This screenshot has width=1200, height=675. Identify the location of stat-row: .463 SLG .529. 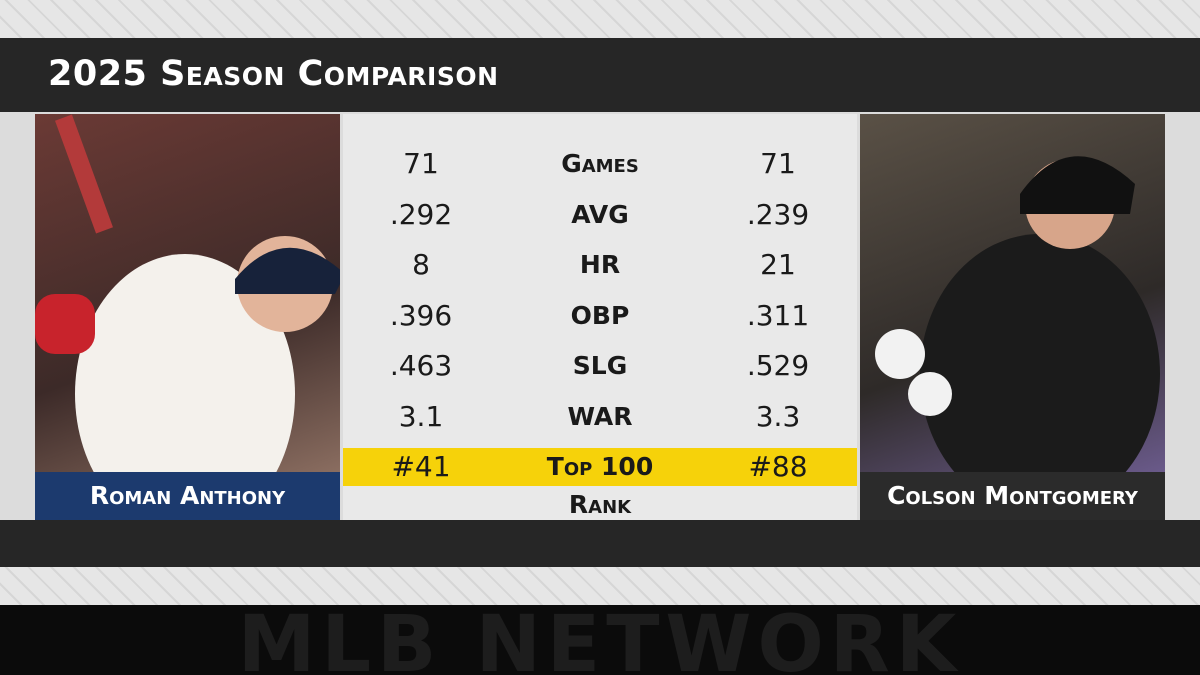
(600, 366).